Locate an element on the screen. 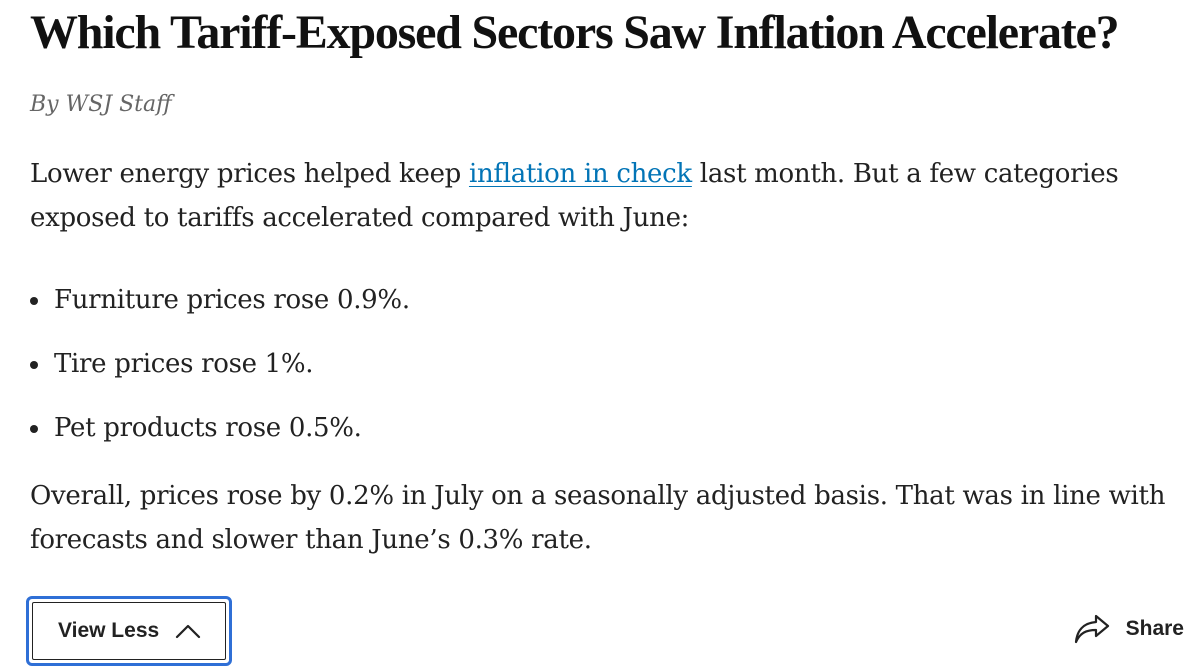 The width and height of the screenshot is (1200, 666). share-arrow-icon is located at coordinates (1091, 629).